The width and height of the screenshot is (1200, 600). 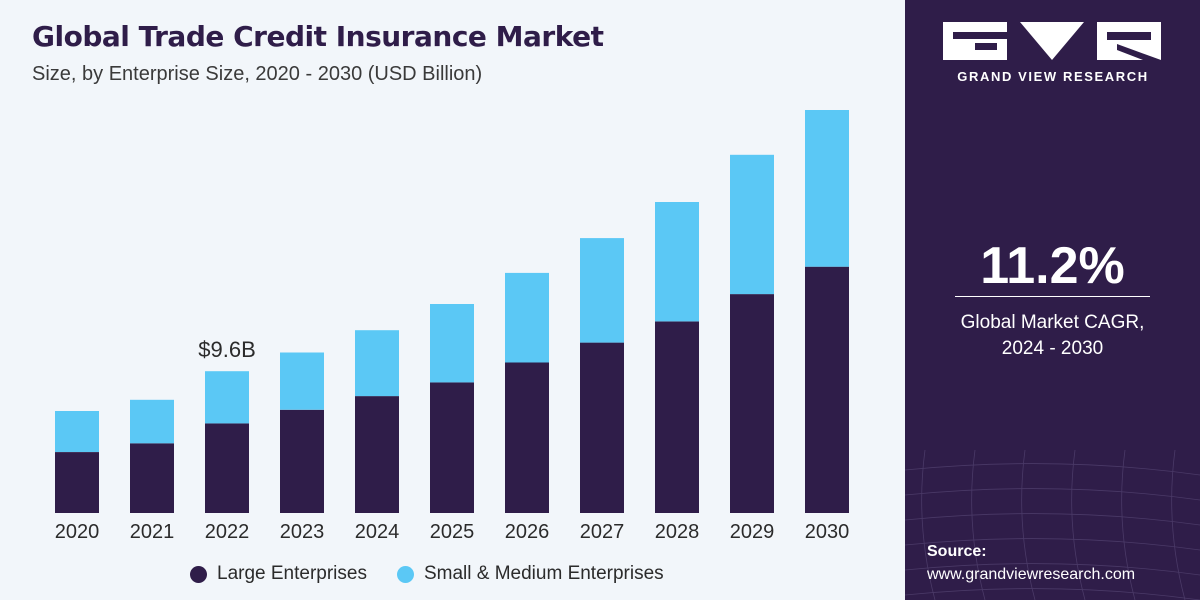 What do you see at coordinates (152, 421) in the screenshot?
I see `bar-2021-small-medium-enterprises` at bounding box center [152, 421].